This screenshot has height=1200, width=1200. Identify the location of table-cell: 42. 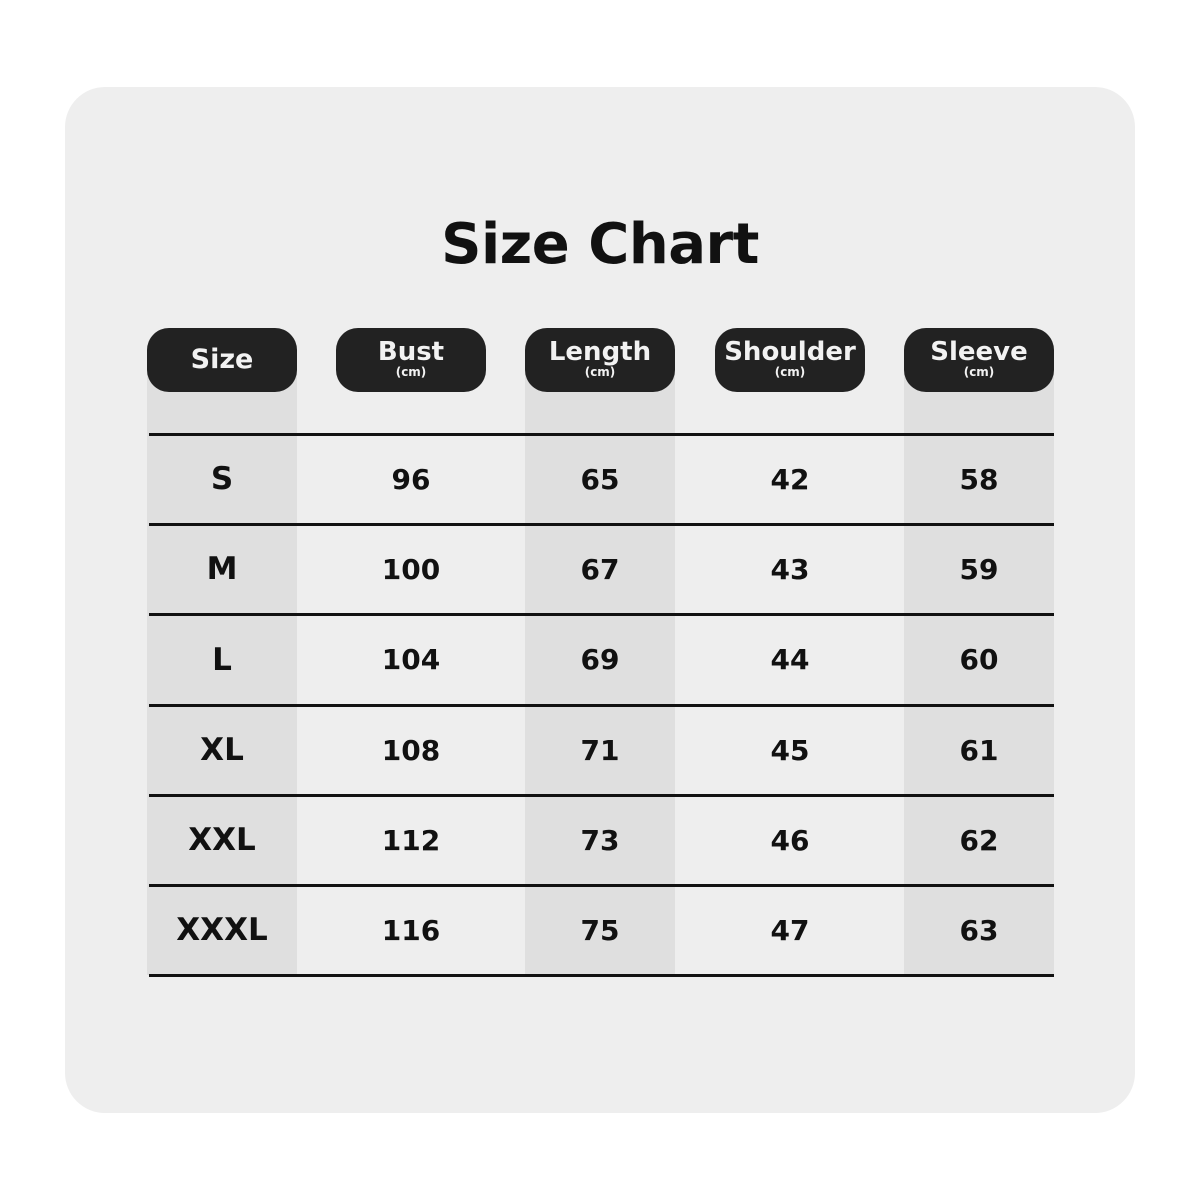
(790, 479).